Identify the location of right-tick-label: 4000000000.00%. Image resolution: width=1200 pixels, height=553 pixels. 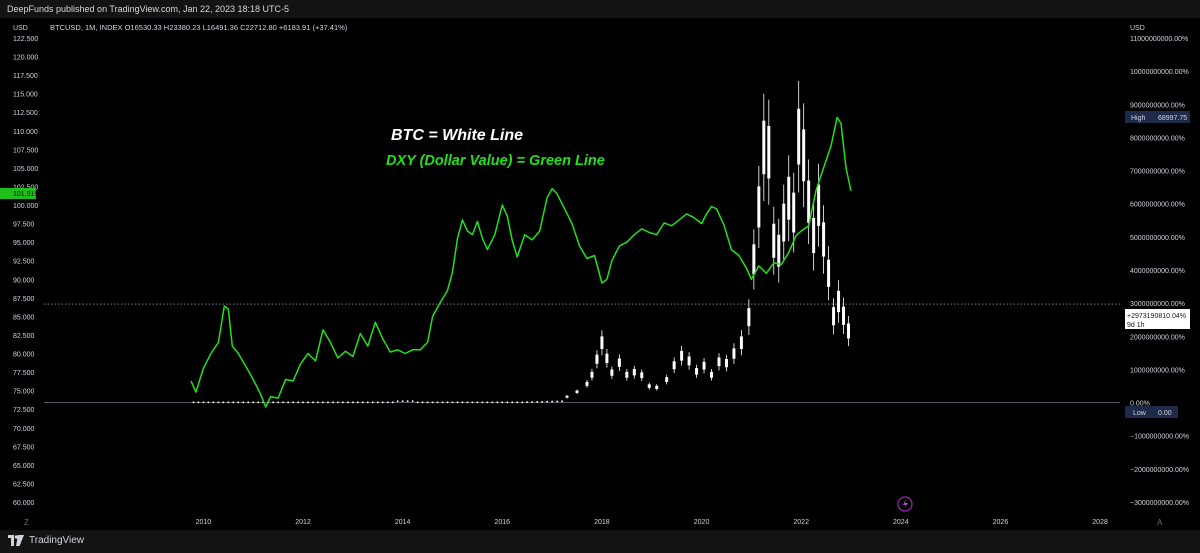
(1157, 271).